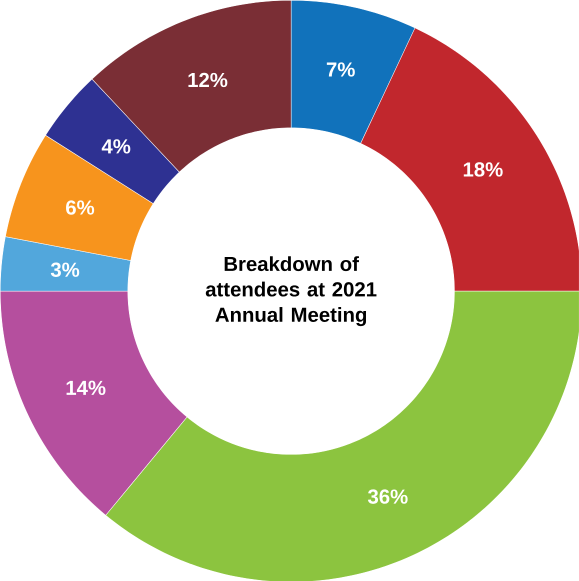 This screenshot has width=579, height=581. Describe the element at coordinates (208, 80) in the screenshot. I see `data-label: 12%` at that location.